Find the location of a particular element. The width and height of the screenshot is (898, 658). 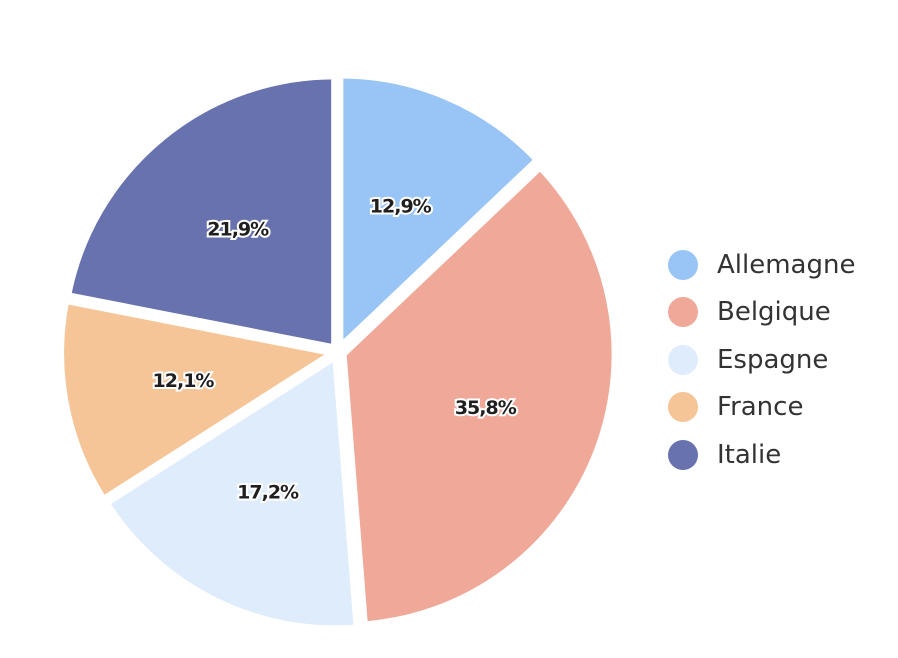

pie-slice-espagne is located at coordinates (231, 493).